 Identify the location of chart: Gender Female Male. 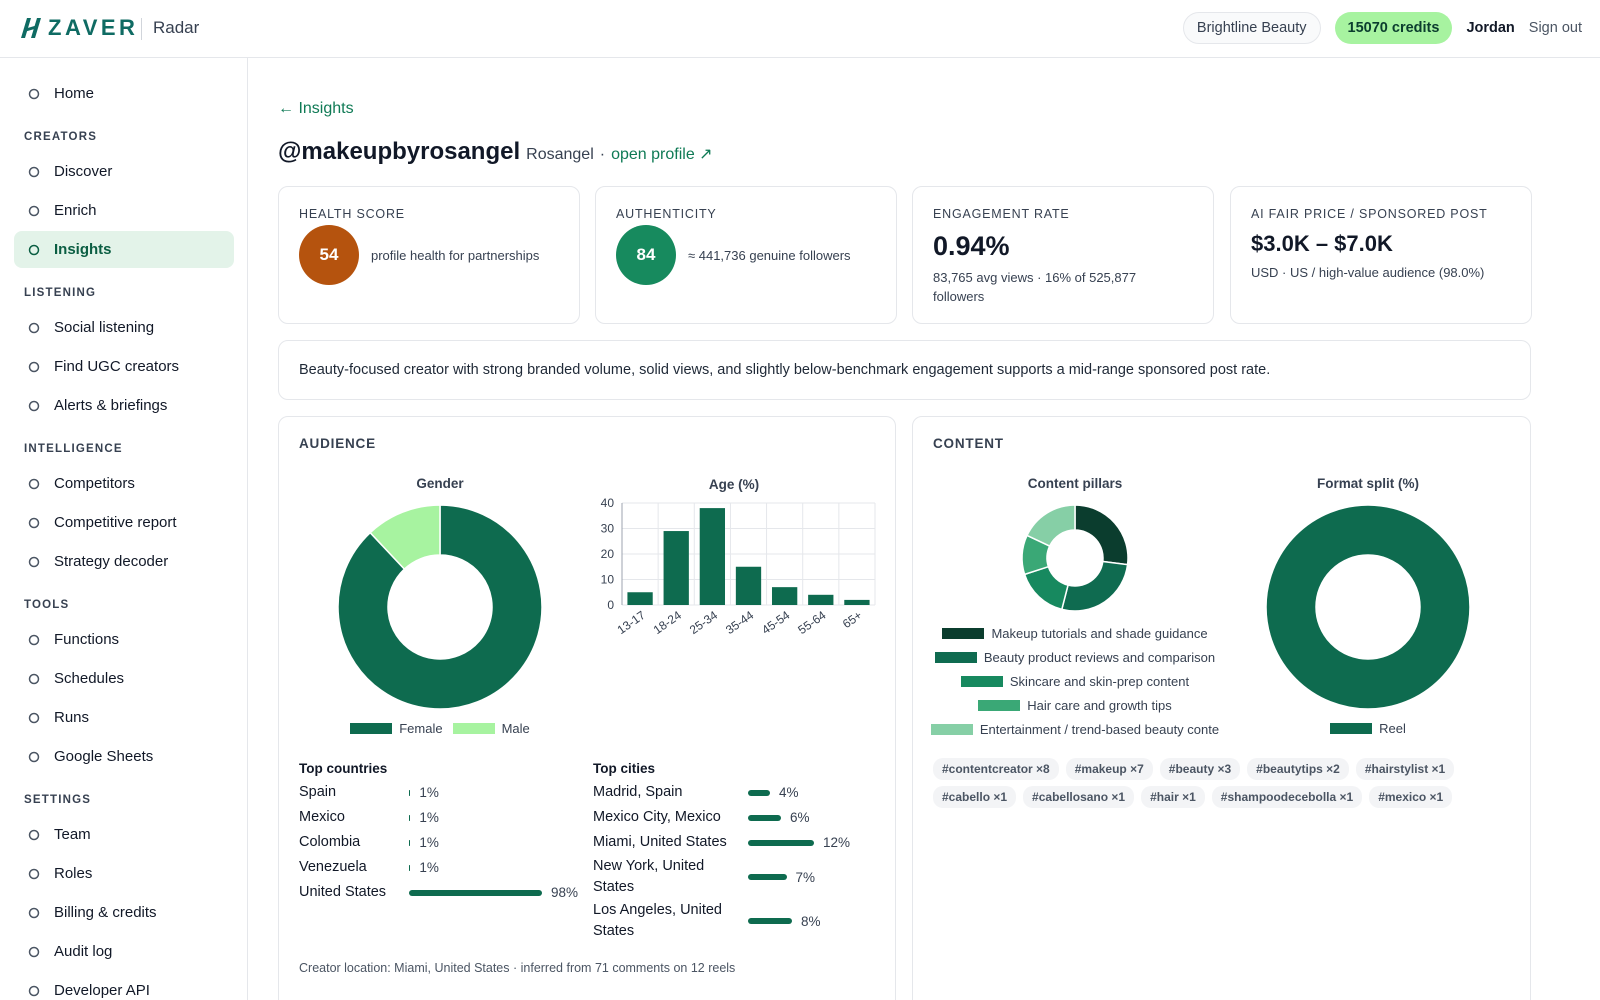
(440, 604).